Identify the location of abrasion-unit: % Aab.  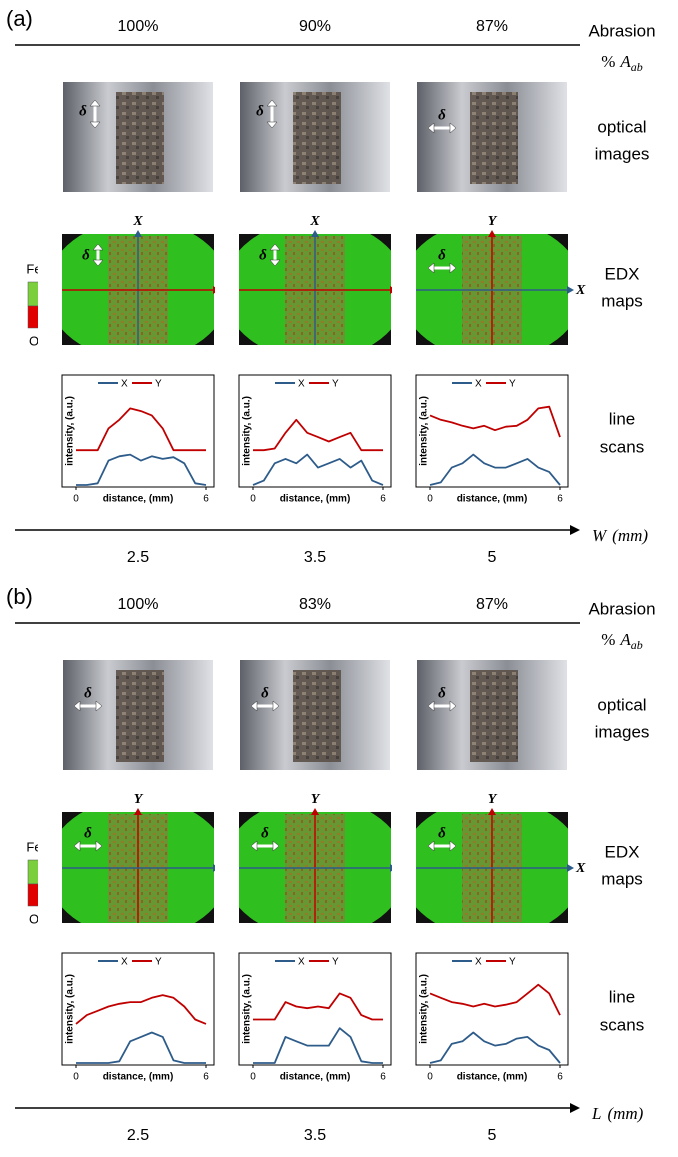
(622, 63).